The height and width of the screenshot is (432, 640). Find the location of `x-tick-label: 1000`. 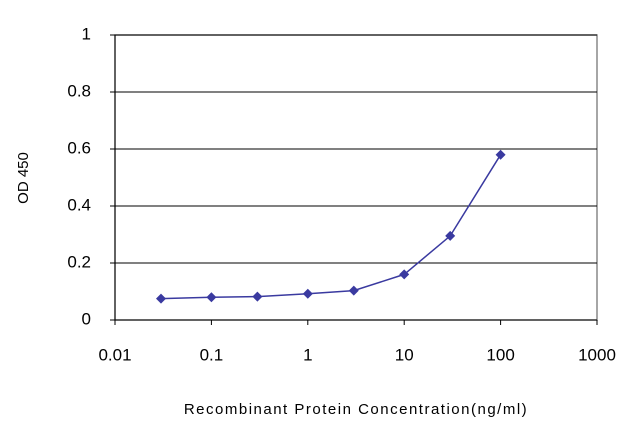

x-tick-label: 1000 is located at coordinates (597, 354).